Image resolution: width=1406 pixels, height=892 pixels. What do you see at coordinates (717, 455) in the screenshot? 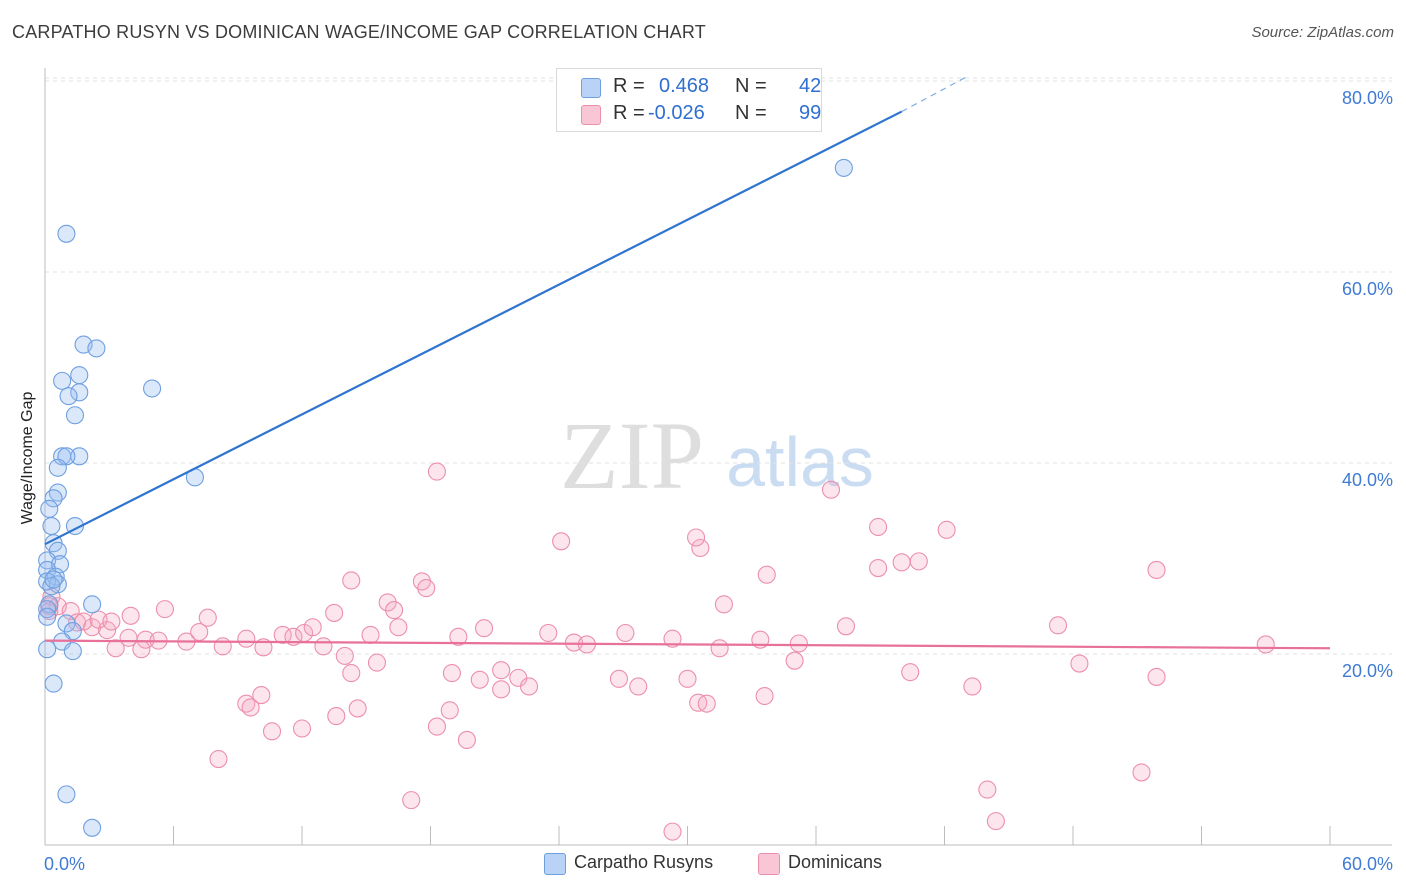
I see `watermark: ZIP atlas` at bounding box center [717, 455].